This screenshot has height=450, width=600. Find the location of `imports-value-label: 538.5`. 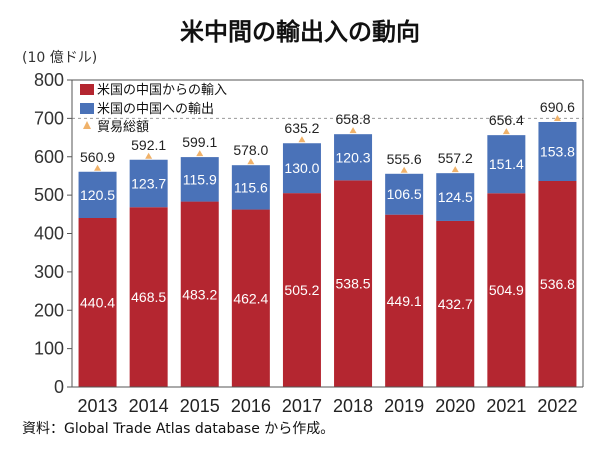

imports-value-label: 538.5 is located at coordinates (353, 284).